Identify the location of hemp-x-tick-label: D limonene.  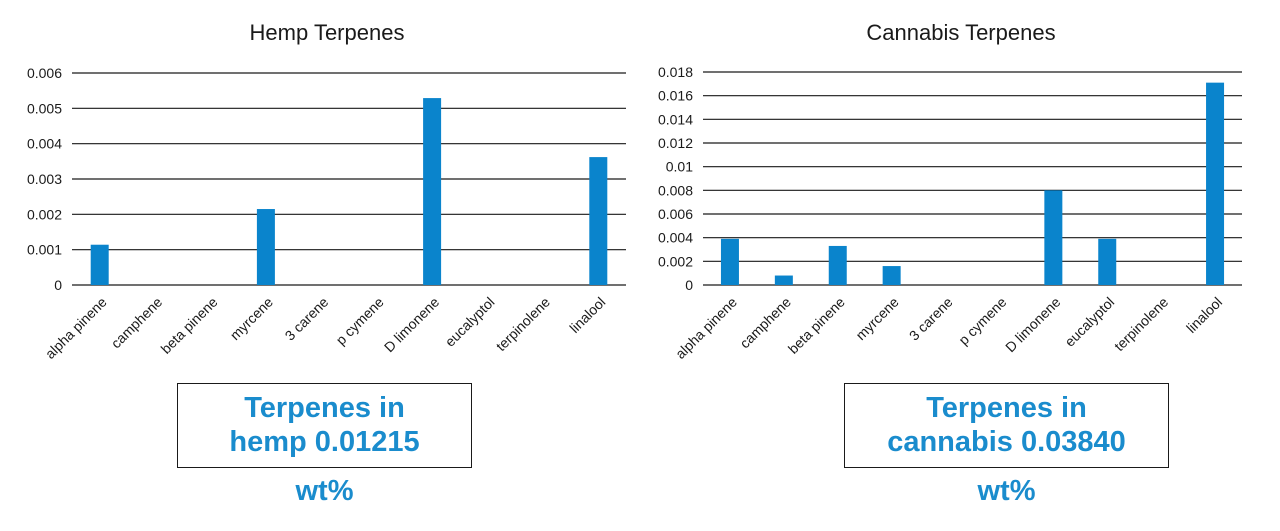
(412, 325).